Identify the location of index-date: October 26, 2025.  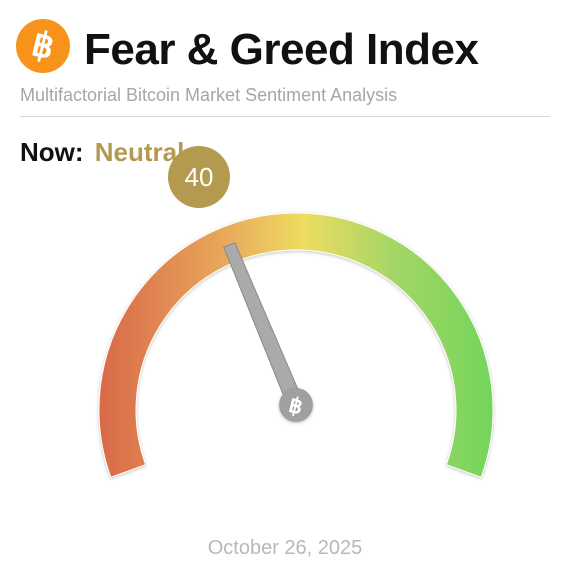
(285, 548).